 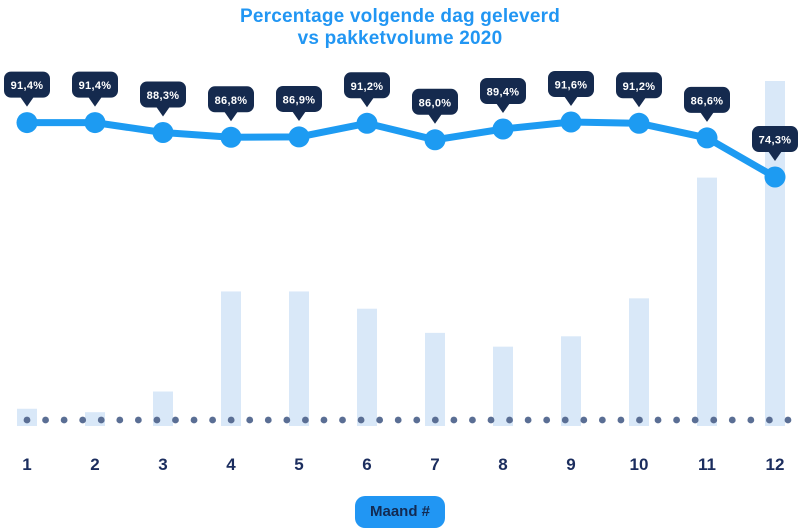 I want to click on x-axis-label-10: 10, so click(x=639, y=464).